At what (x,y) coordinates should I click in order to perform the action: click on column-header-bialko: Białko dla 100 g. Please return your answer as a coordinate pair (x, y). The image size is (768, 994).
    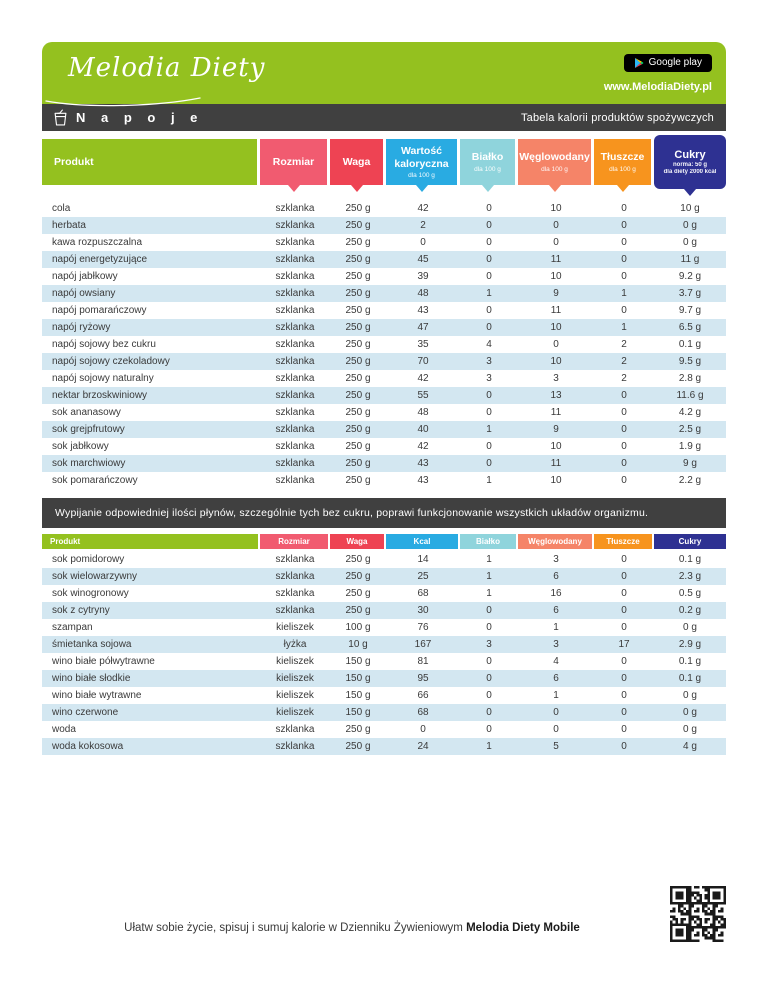
    Looking at the image, I should click on (489, 165).